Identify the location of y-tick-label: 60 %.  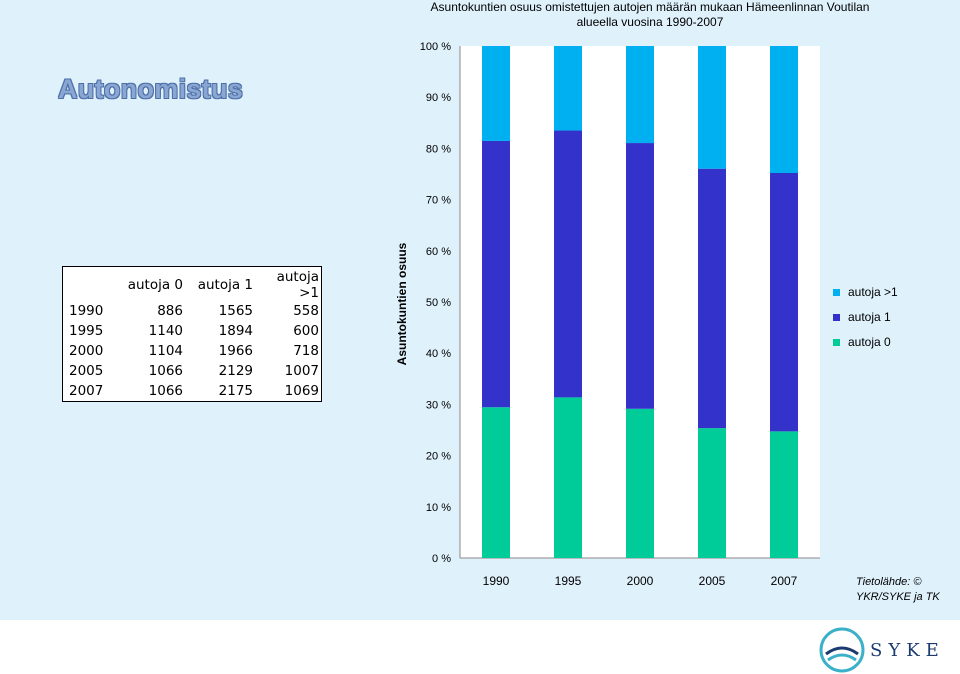
(438, 252).